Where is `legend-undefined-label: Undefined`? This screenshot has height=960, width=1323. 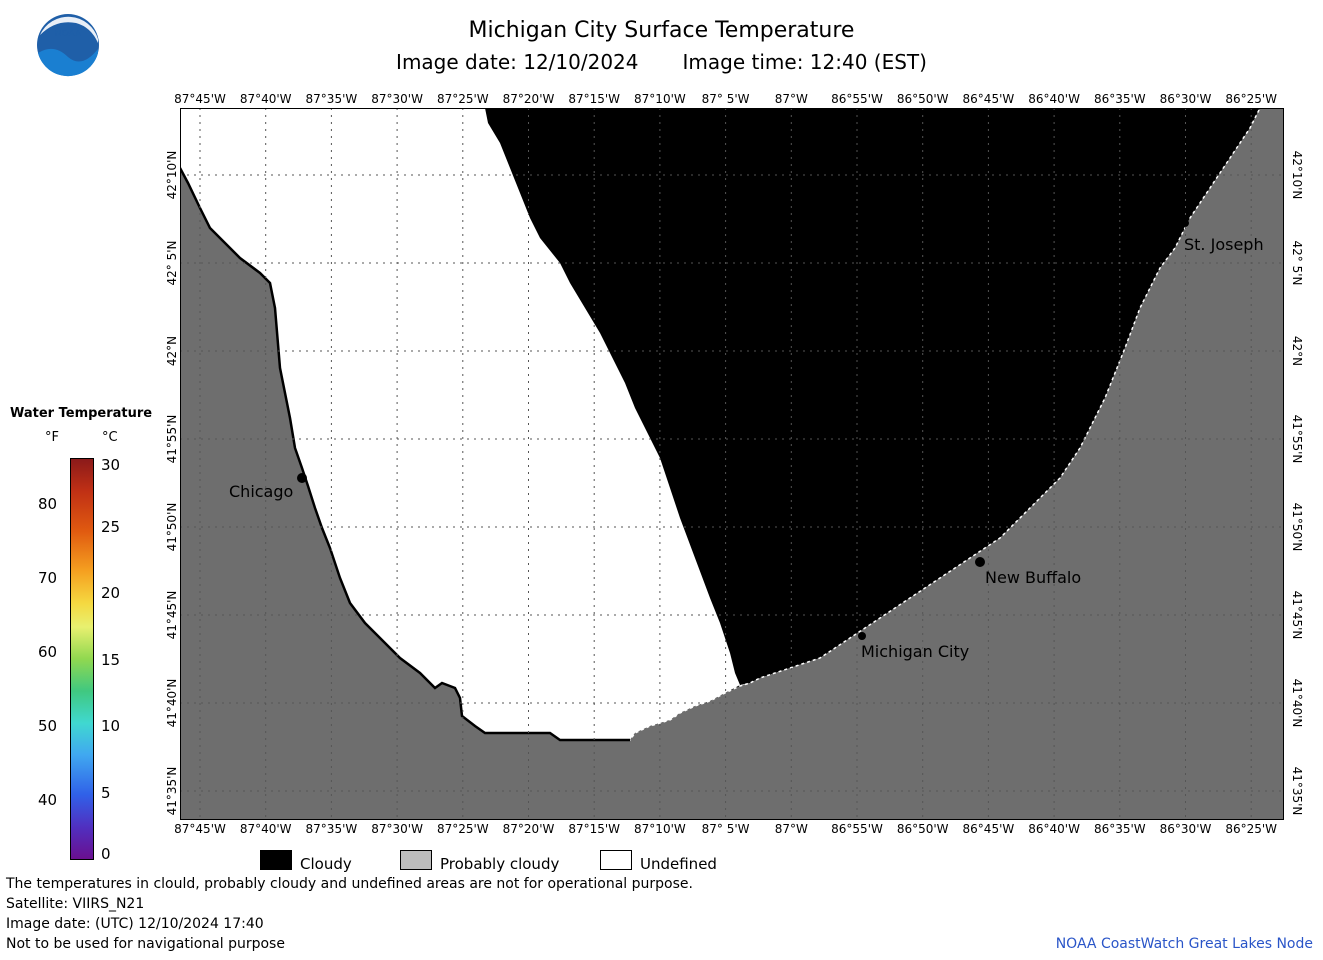
legend-undefined-label: Undefined is located at coordinates (678, 864).